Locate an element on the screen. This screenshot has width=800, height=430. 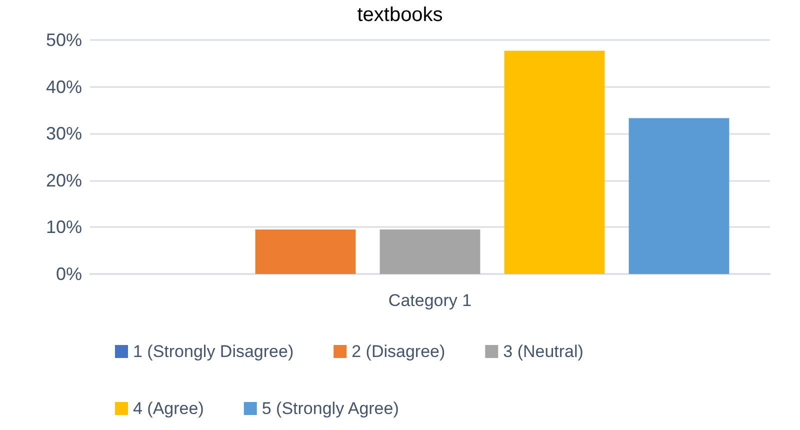
y-tick-label: 50% is located at coordinates (64, 40).